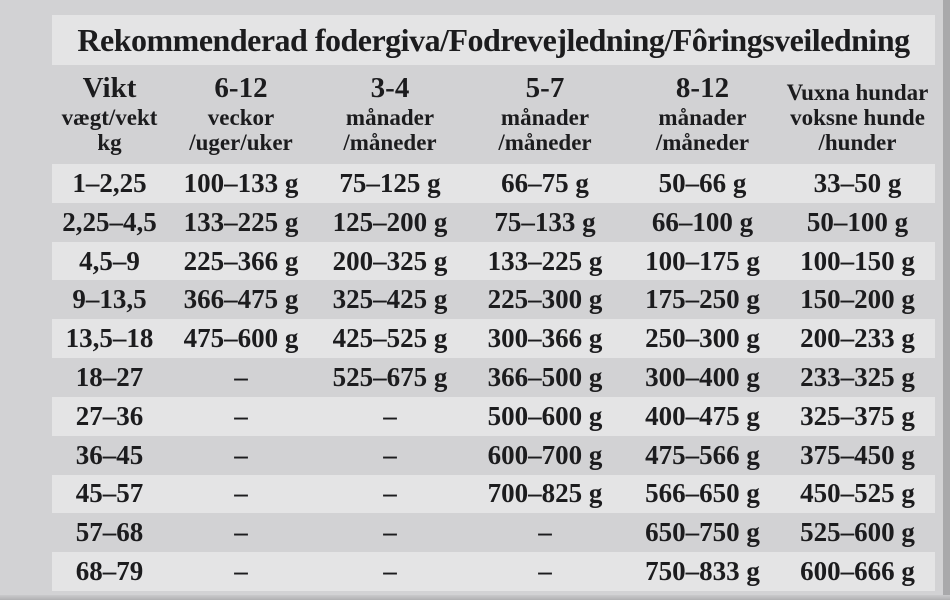  Describe the element at coordinates (857, 117) in the screenshot. I see `column-header-line: voksne hunde` at that location.